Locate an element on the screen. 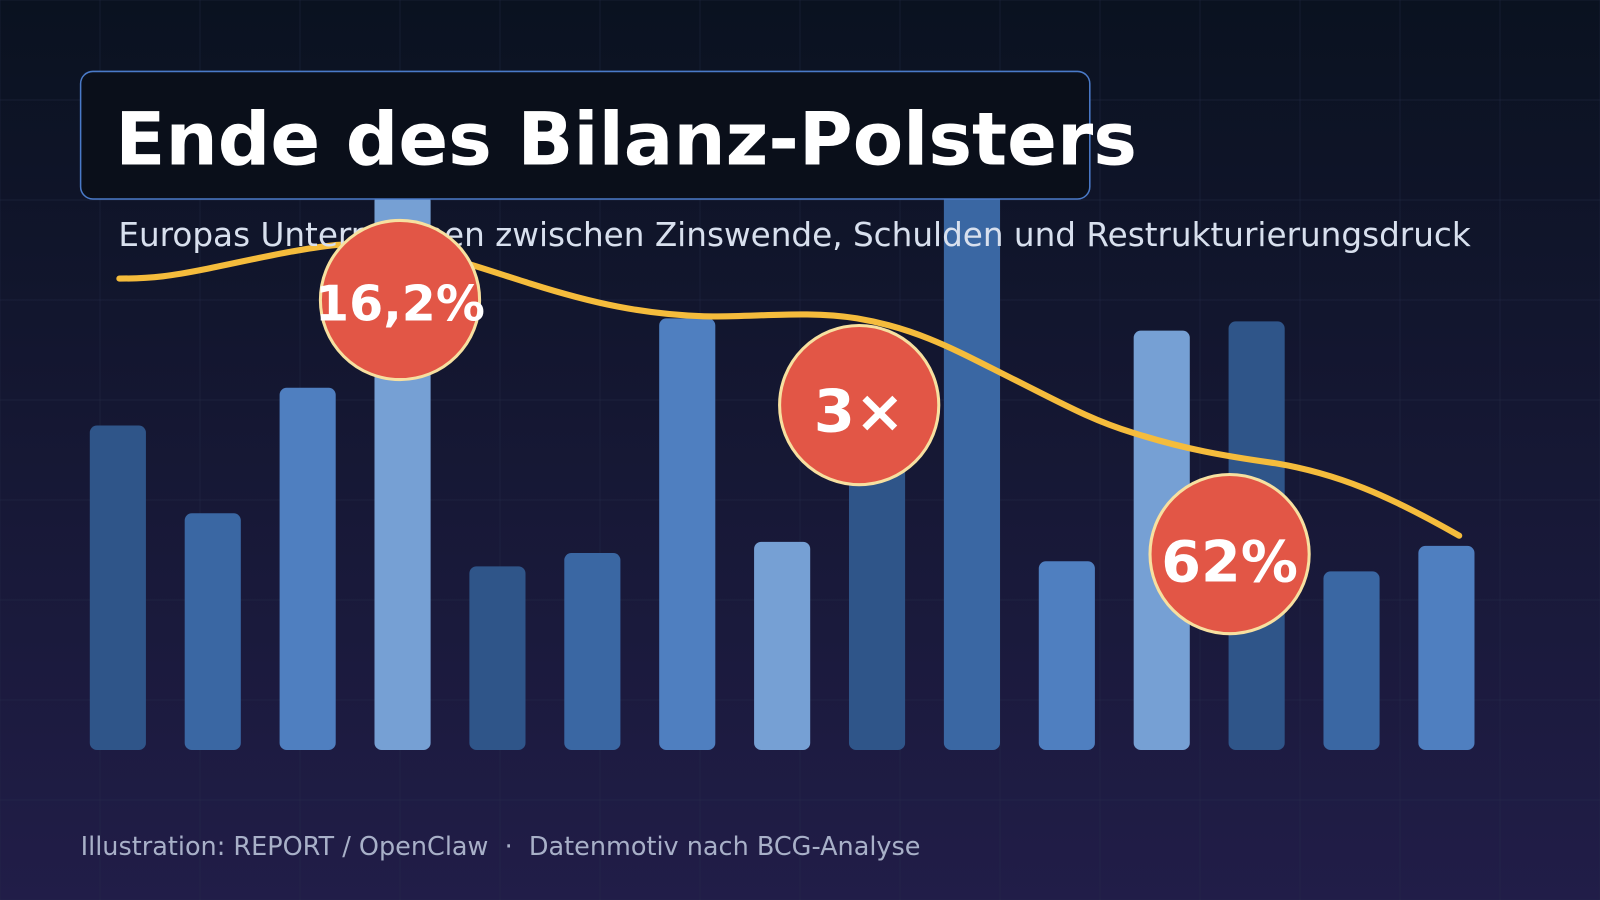 Image resolution: width=1600 pixels, height=900 pixels. badge: 62% is located at coordinates (1229, 554).